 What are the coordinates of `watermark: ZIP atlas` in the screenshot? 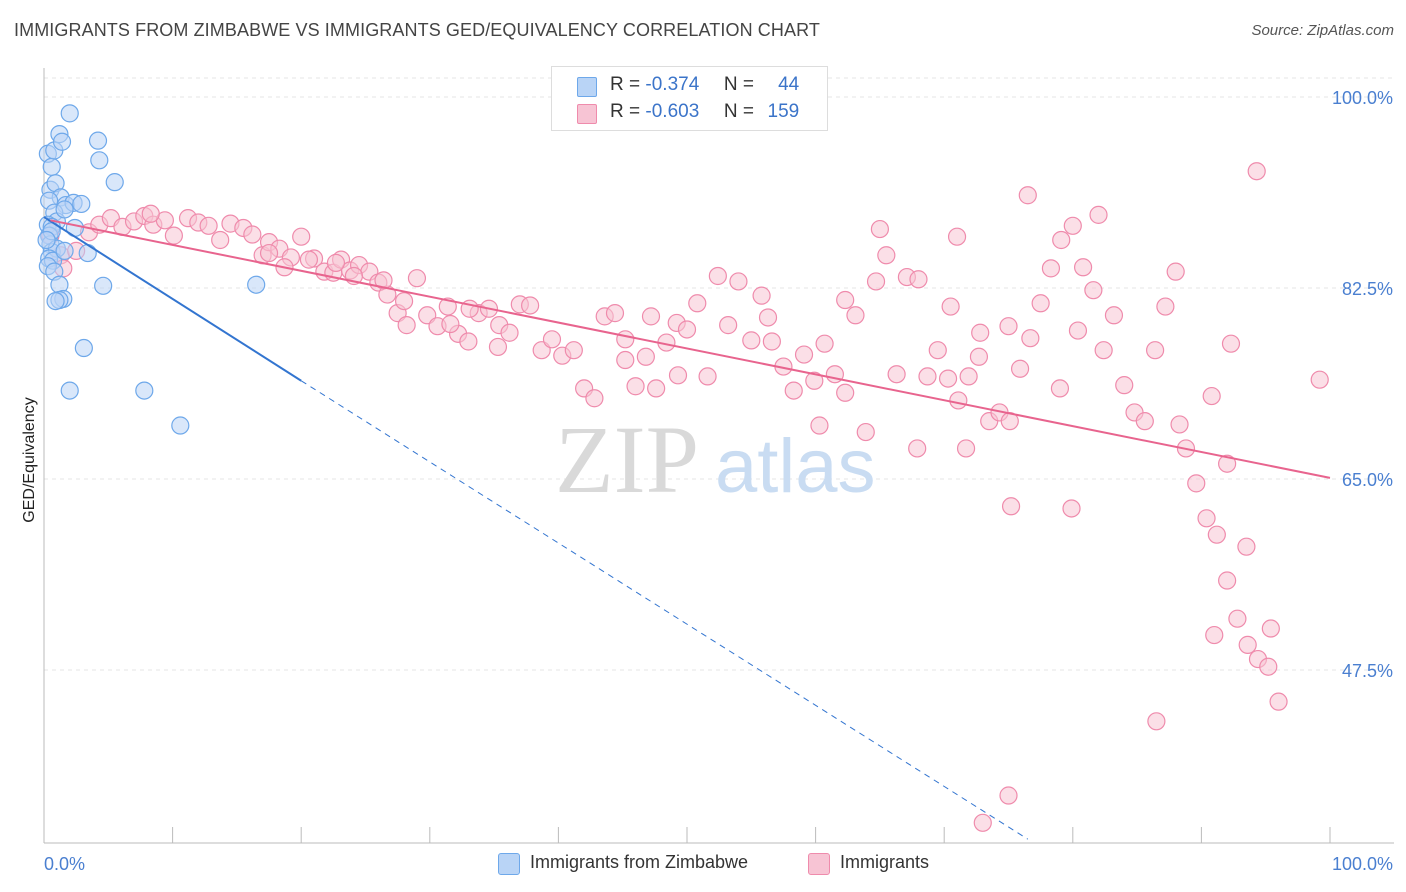 It's located at (715, 459).